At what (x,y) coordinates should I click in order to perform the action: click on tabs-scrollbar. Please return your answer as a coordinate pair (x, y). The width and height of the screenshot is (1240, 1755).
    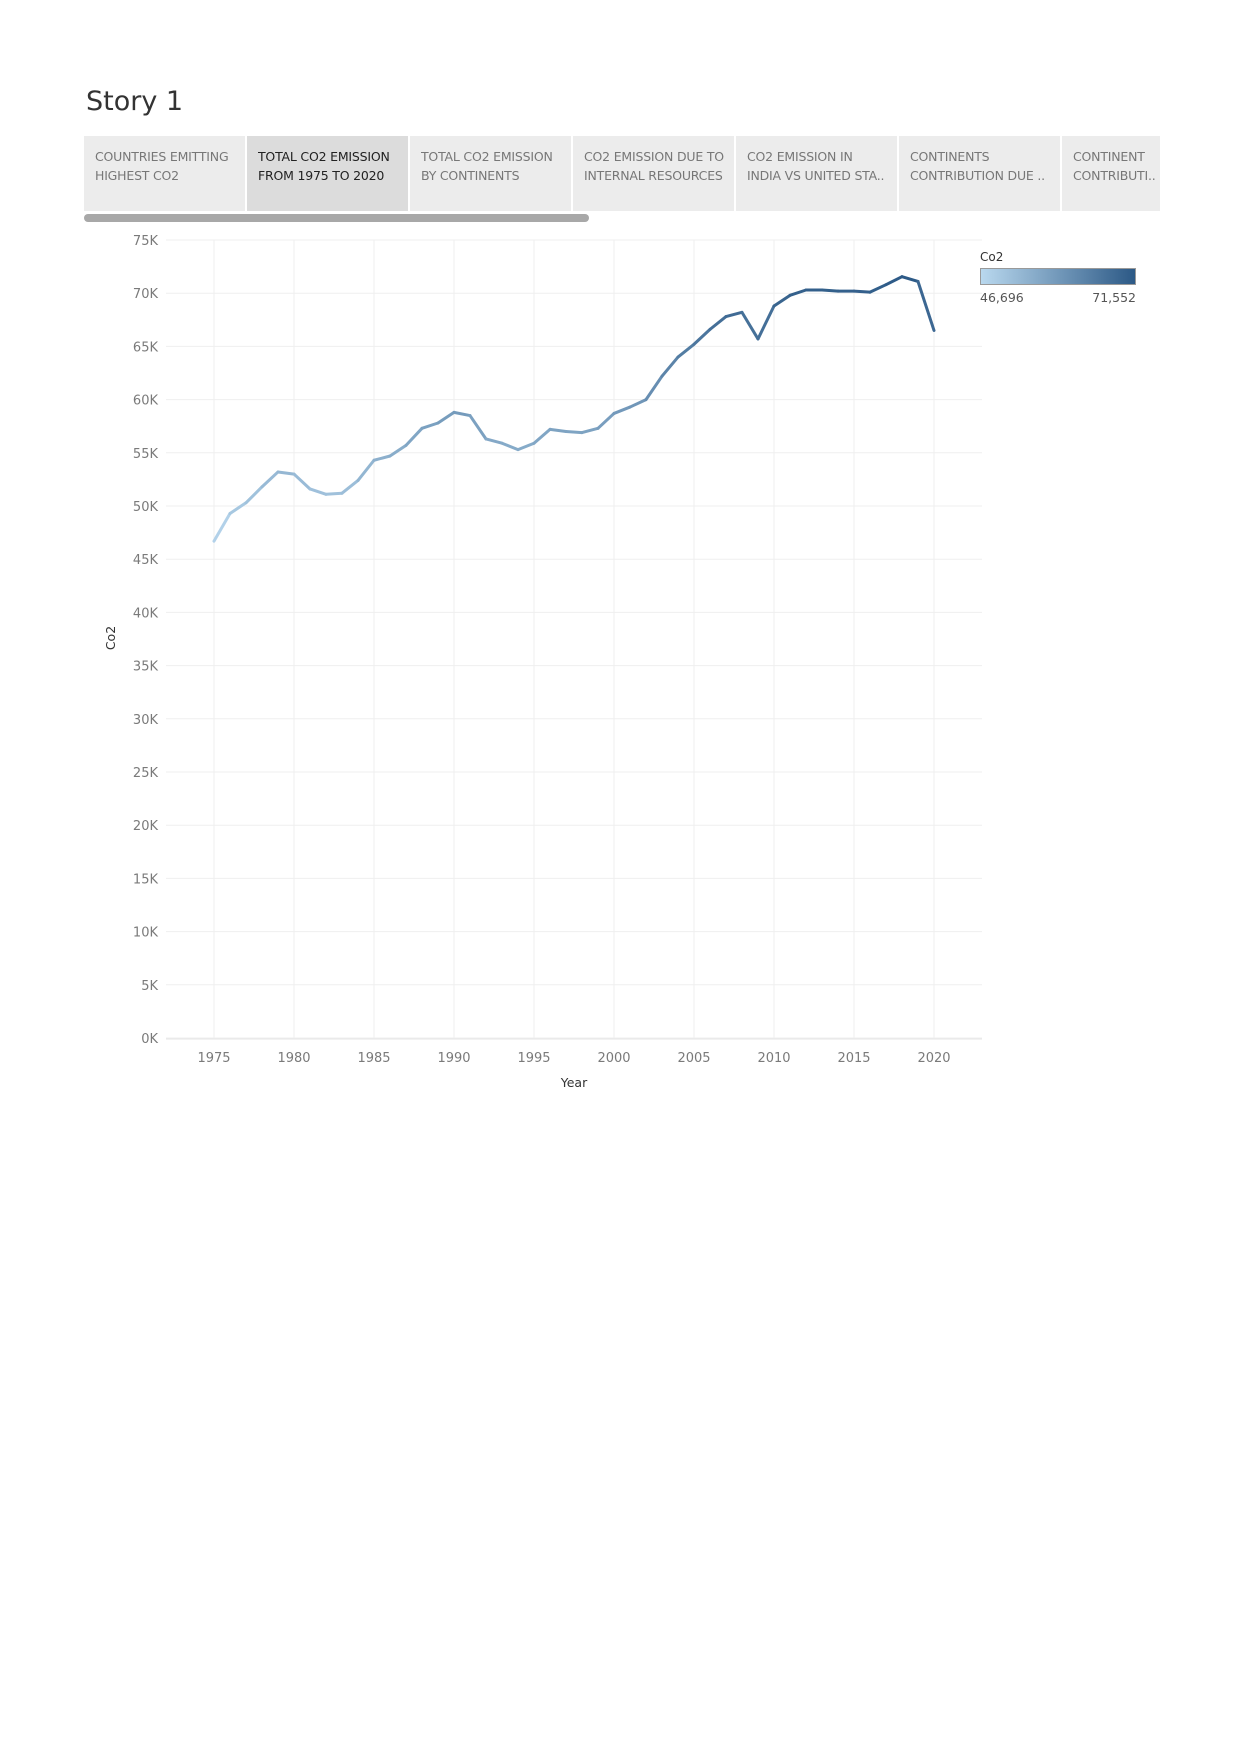
    Looking at the image, I should click on (336, 218).